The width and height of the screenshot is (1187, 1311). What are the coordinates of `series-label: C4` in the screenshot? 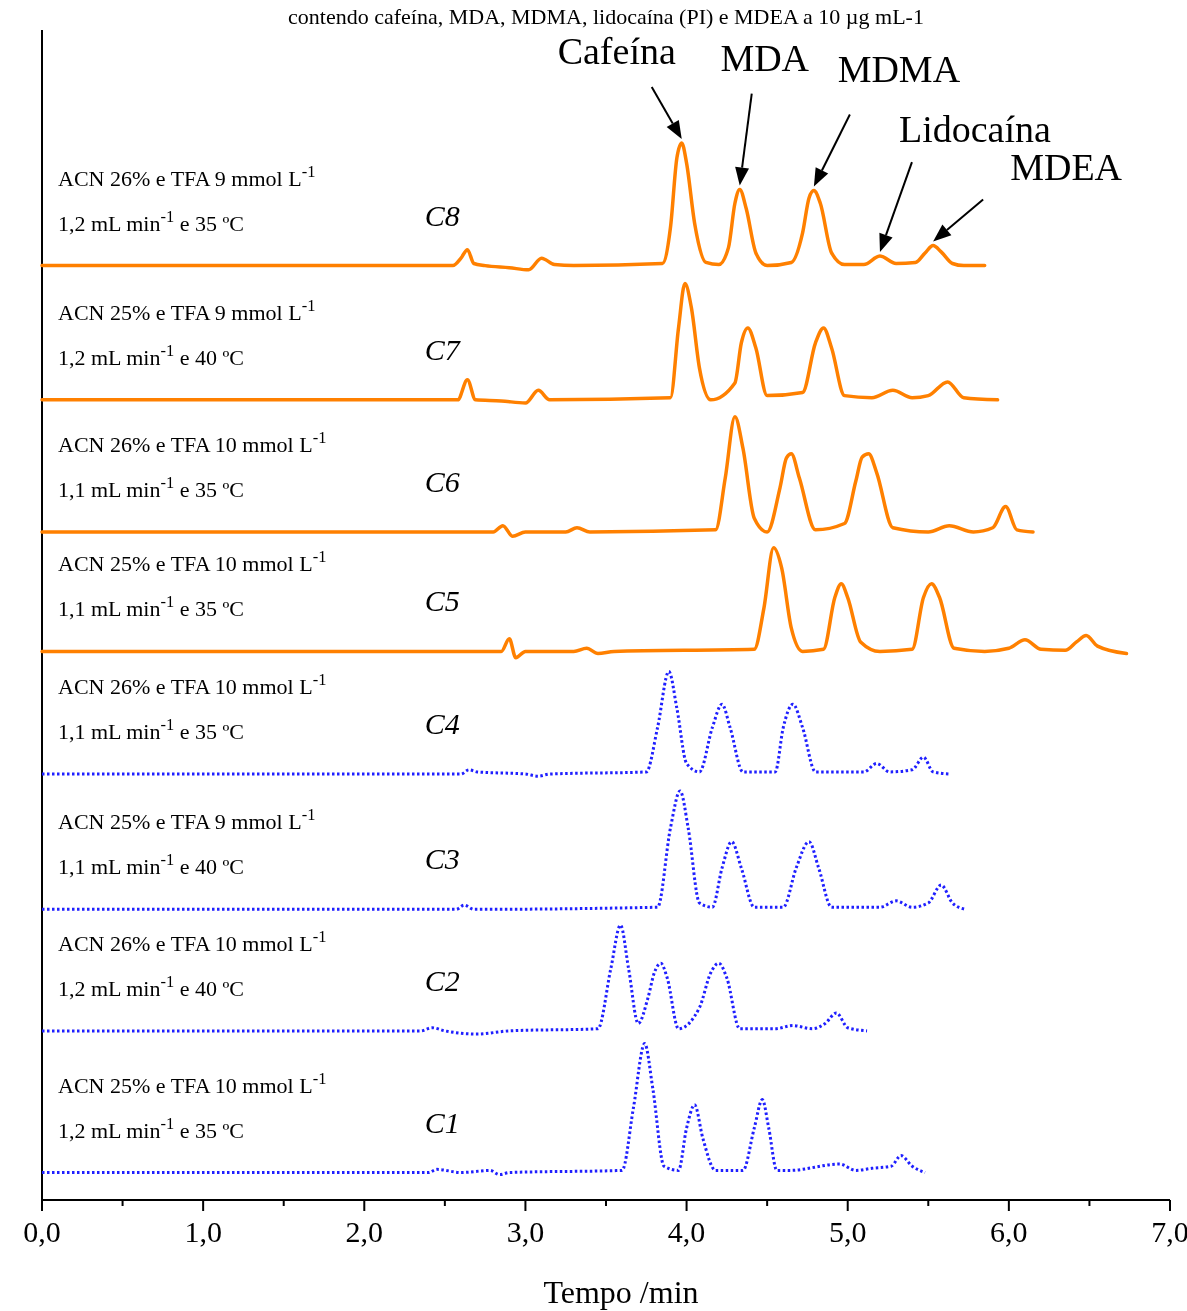 It's located at (442, 724).